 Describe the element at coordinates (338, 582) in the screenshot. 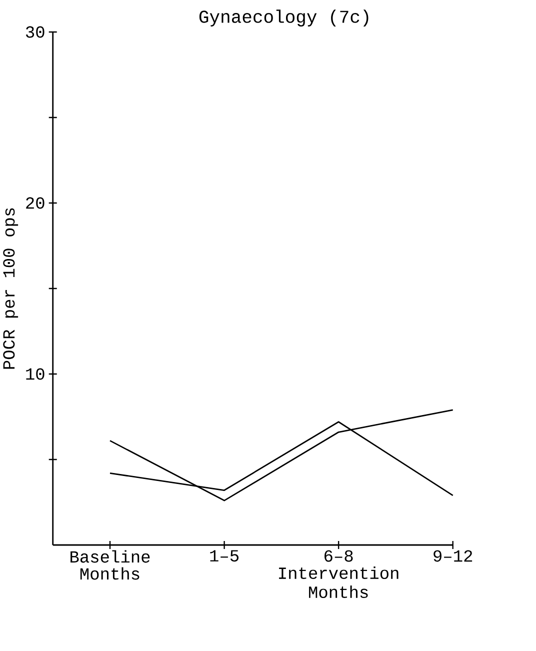

I see `x-axis-title: Intervention Months` at that location.